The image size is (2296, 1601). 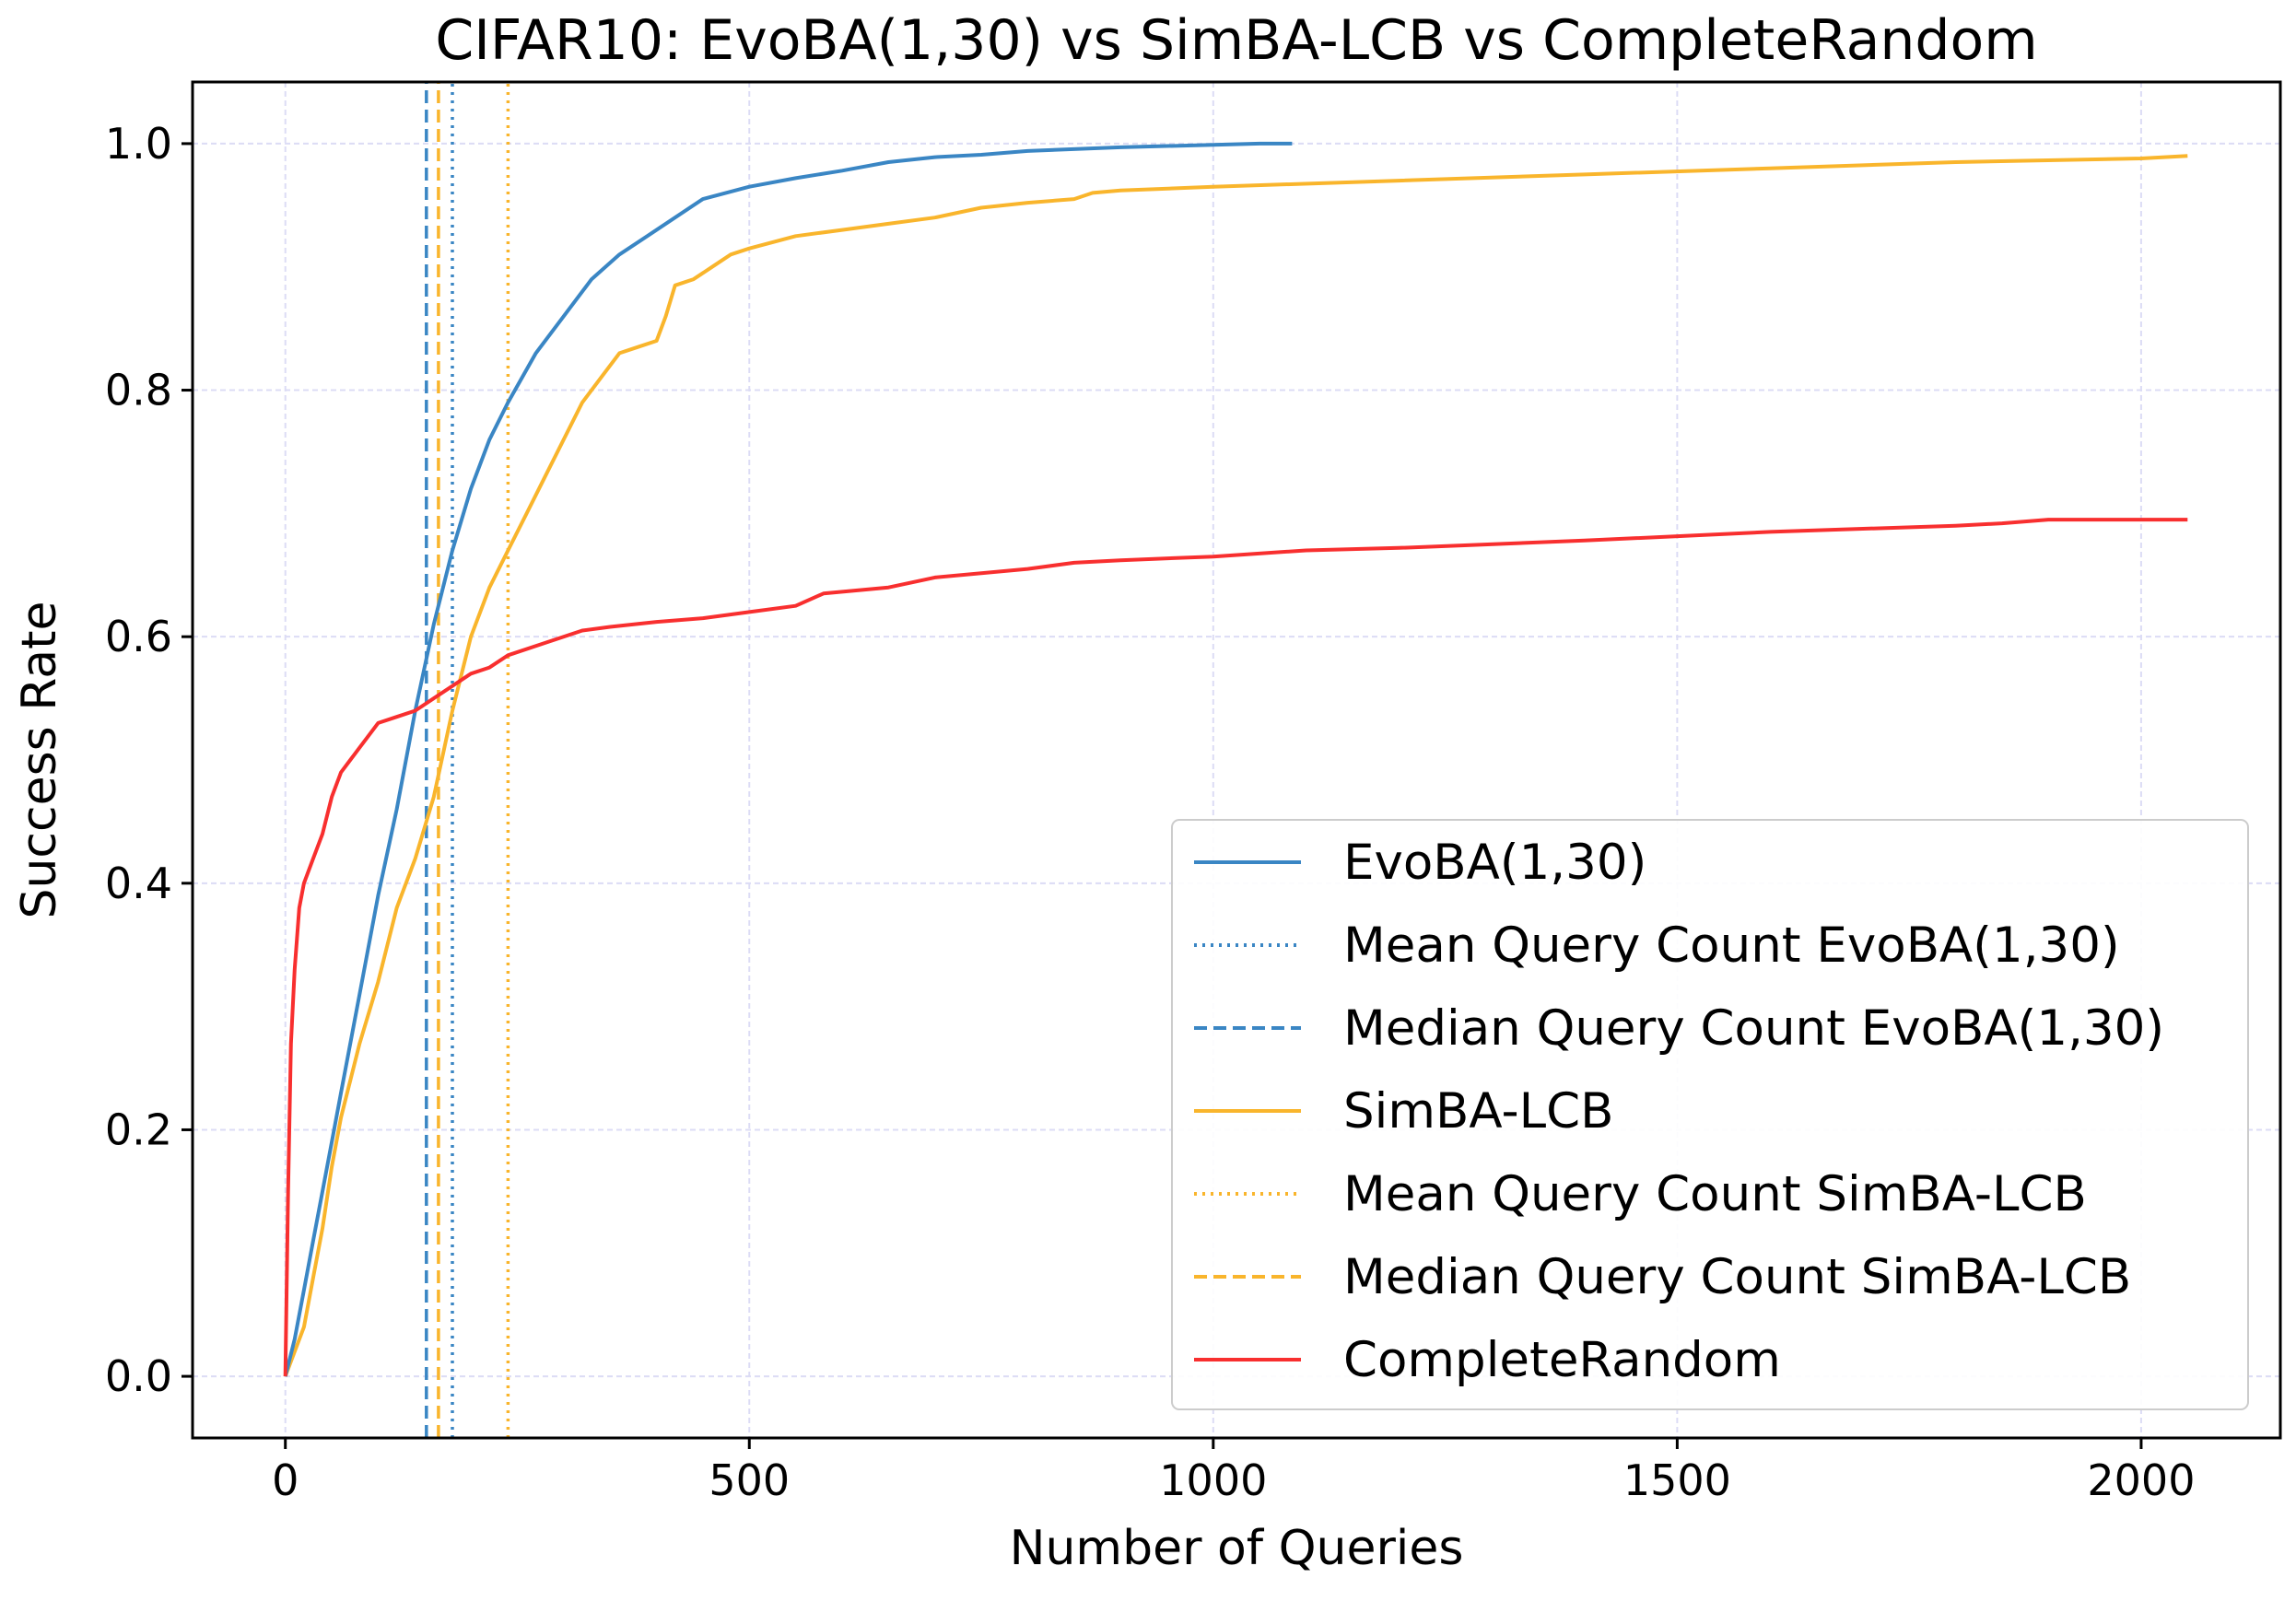 What do you see at coordinates (139, 390) in the screenshot?
I see `y-tick-label: 0.8` at bounding box center [139, 390].